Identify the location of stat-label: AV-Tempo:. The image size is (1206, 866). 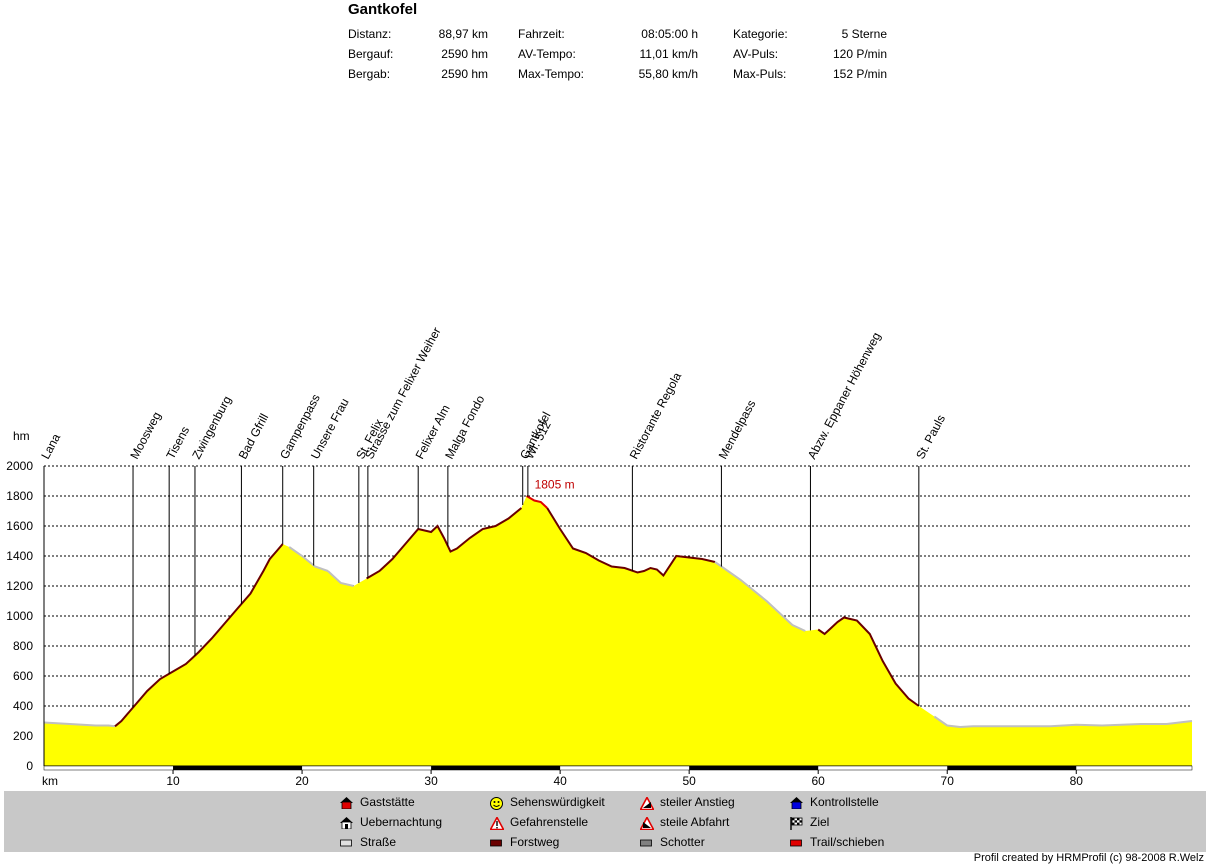
(547, 54).